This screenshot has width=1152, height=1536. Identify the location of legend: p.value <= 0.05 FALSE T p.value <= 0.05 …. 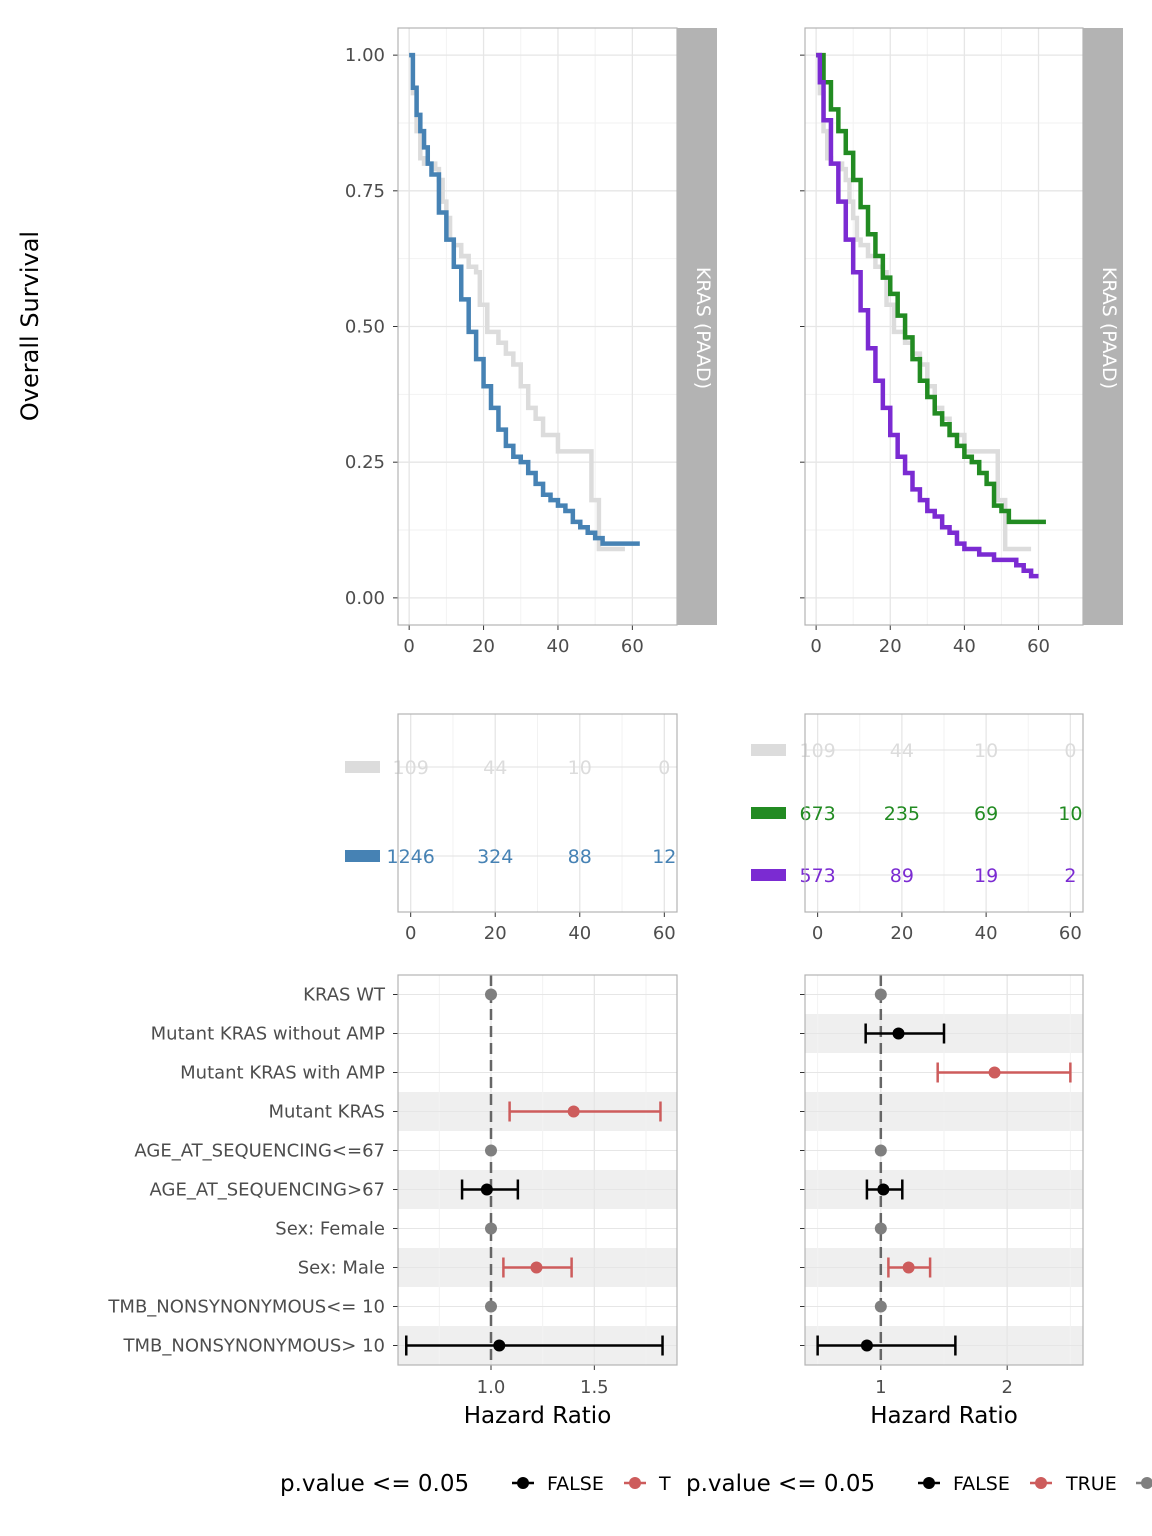
(716, 1484).